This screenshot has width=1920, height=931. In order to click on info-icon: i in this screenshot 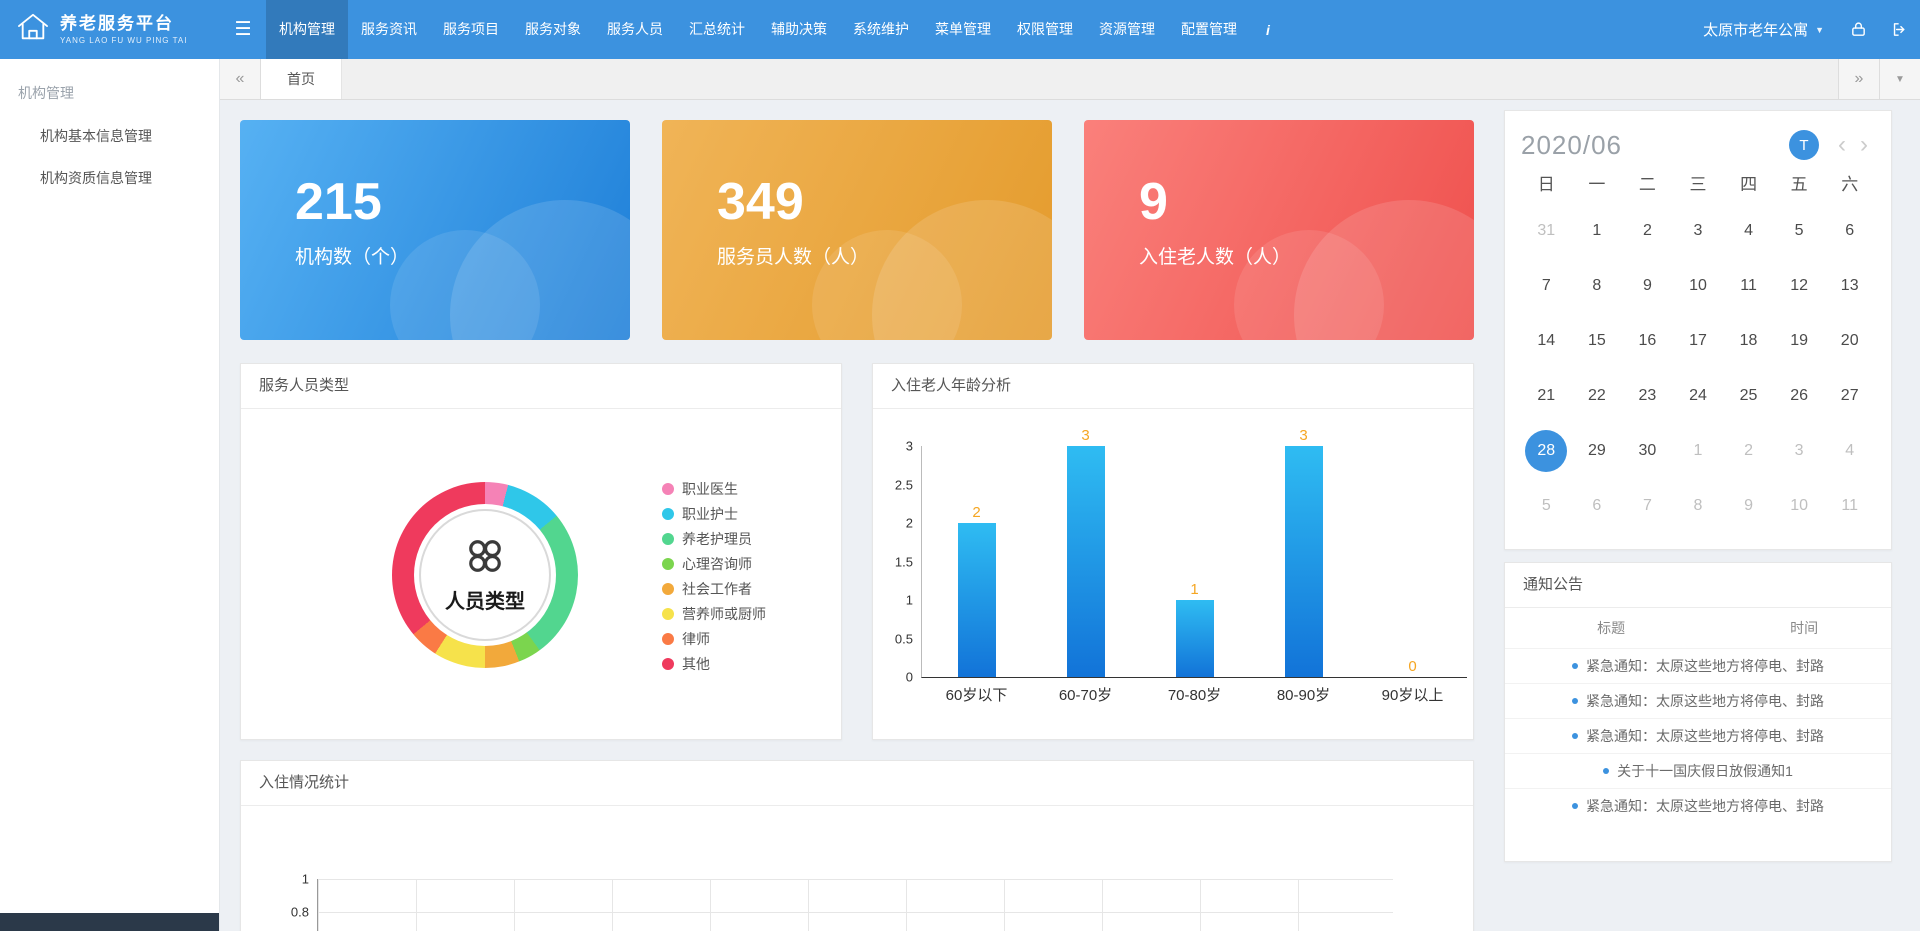, I will do `click(1268, 29)`.